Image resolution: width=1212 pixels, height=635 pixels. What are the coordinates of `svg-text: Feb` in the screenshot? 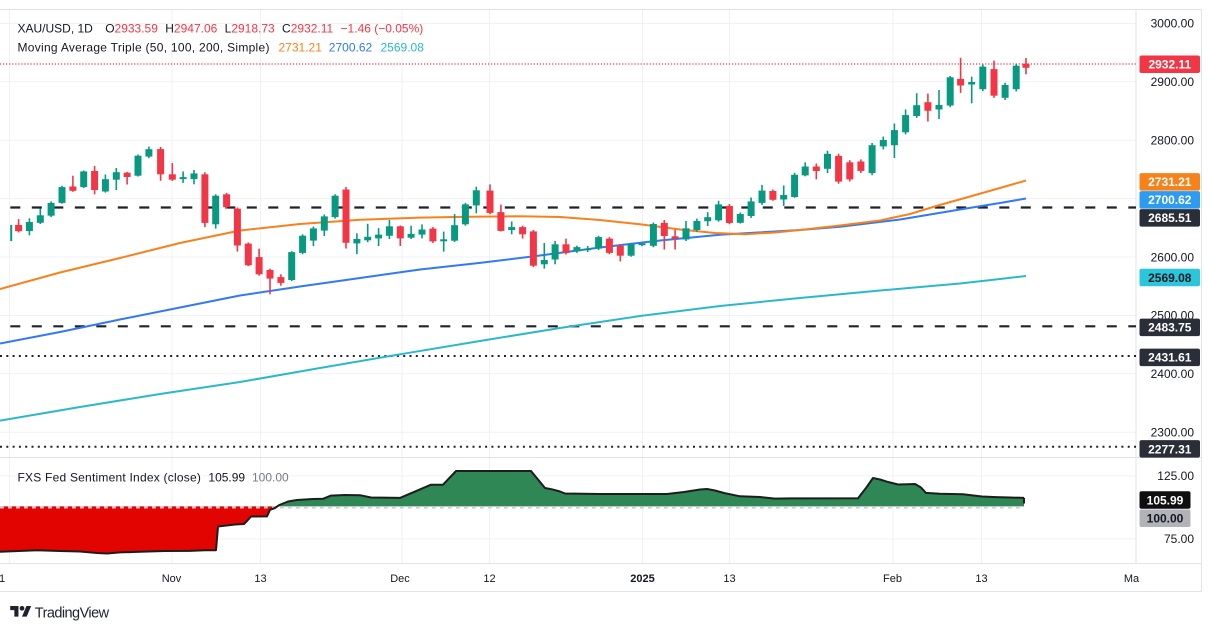 It's located at (892, 579).